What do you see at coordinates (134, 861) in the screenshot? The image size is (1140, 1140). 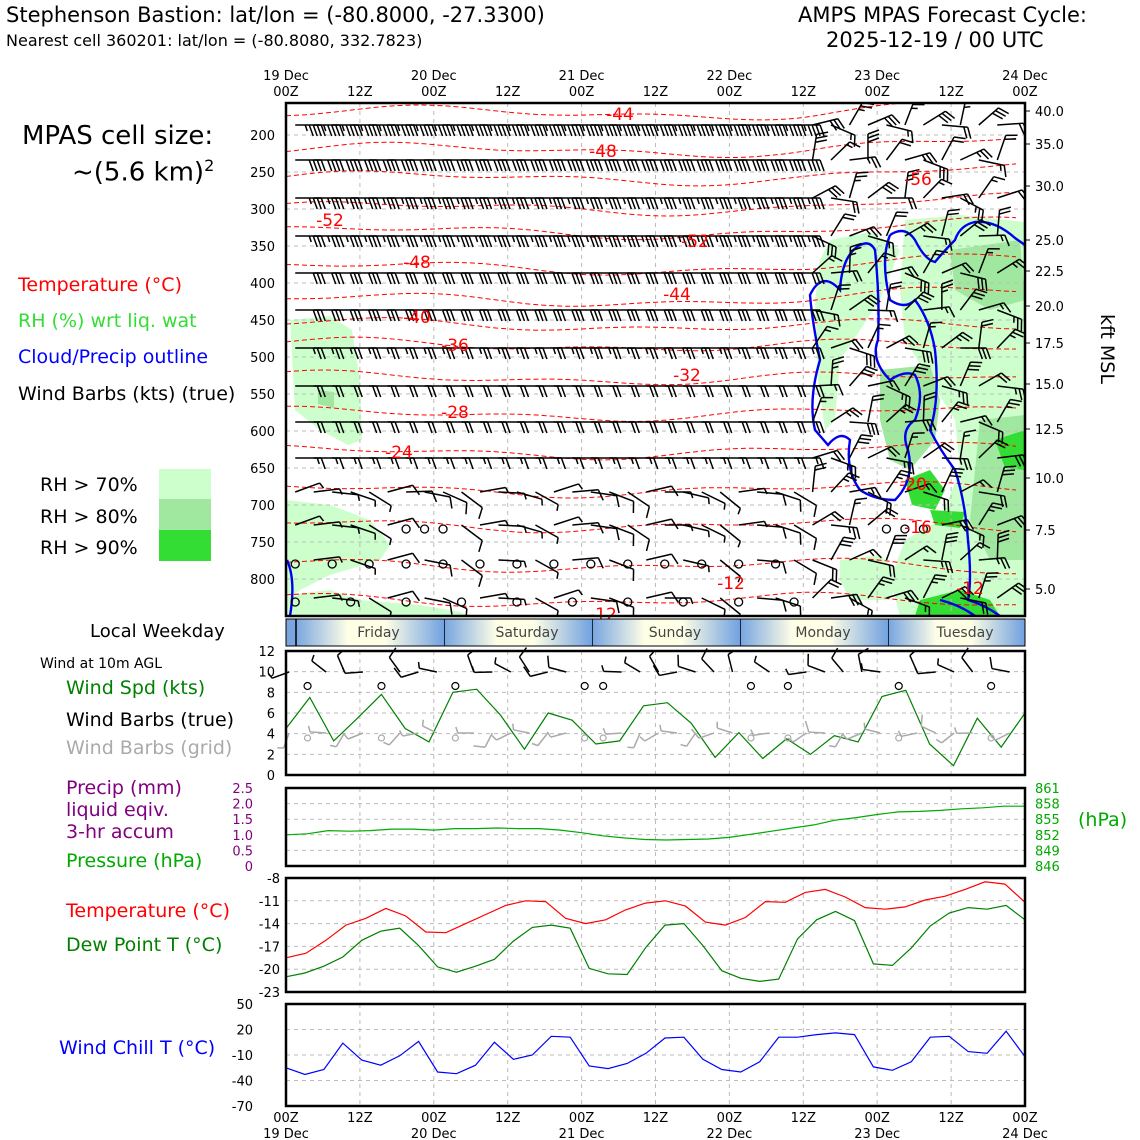 I see `pressure-label: Pressure (hPa)` at bounding box center [134, 861].